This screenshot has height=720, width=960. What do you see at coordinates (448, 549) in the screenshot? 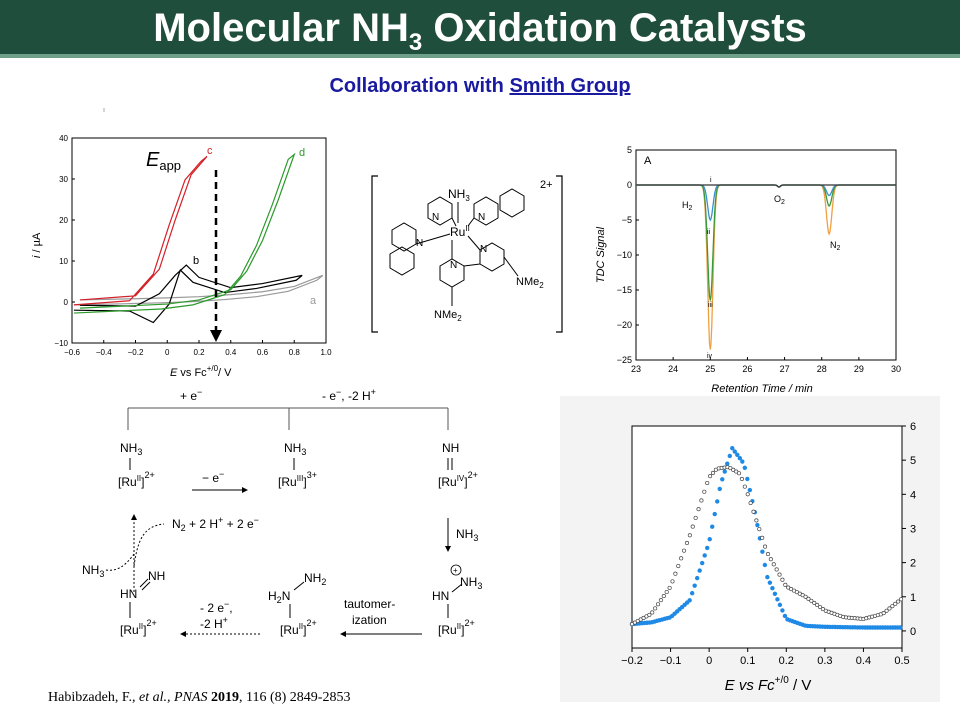
I see `arrowhead-nh3-attack` at bounding box center [448, 549].